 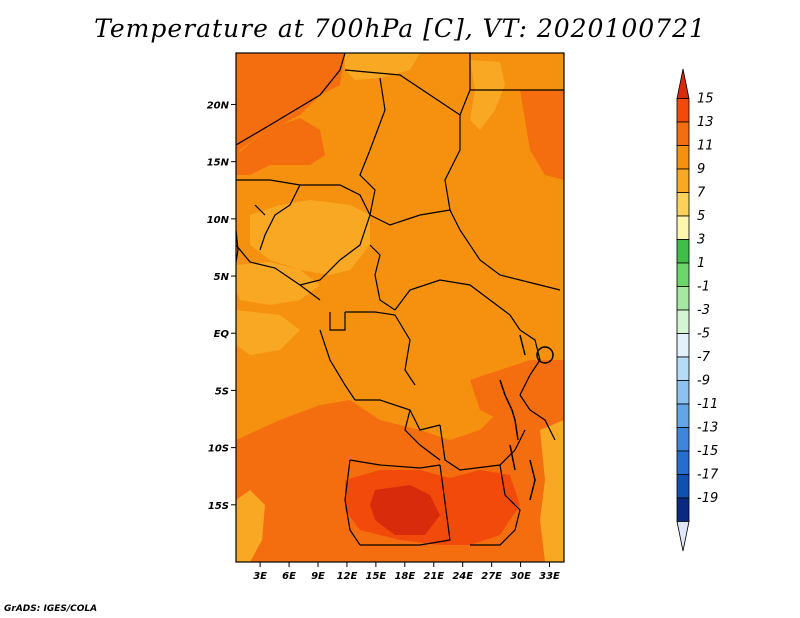 I want to click on lon-tick-label: 6E, so click(x=289, y=576).